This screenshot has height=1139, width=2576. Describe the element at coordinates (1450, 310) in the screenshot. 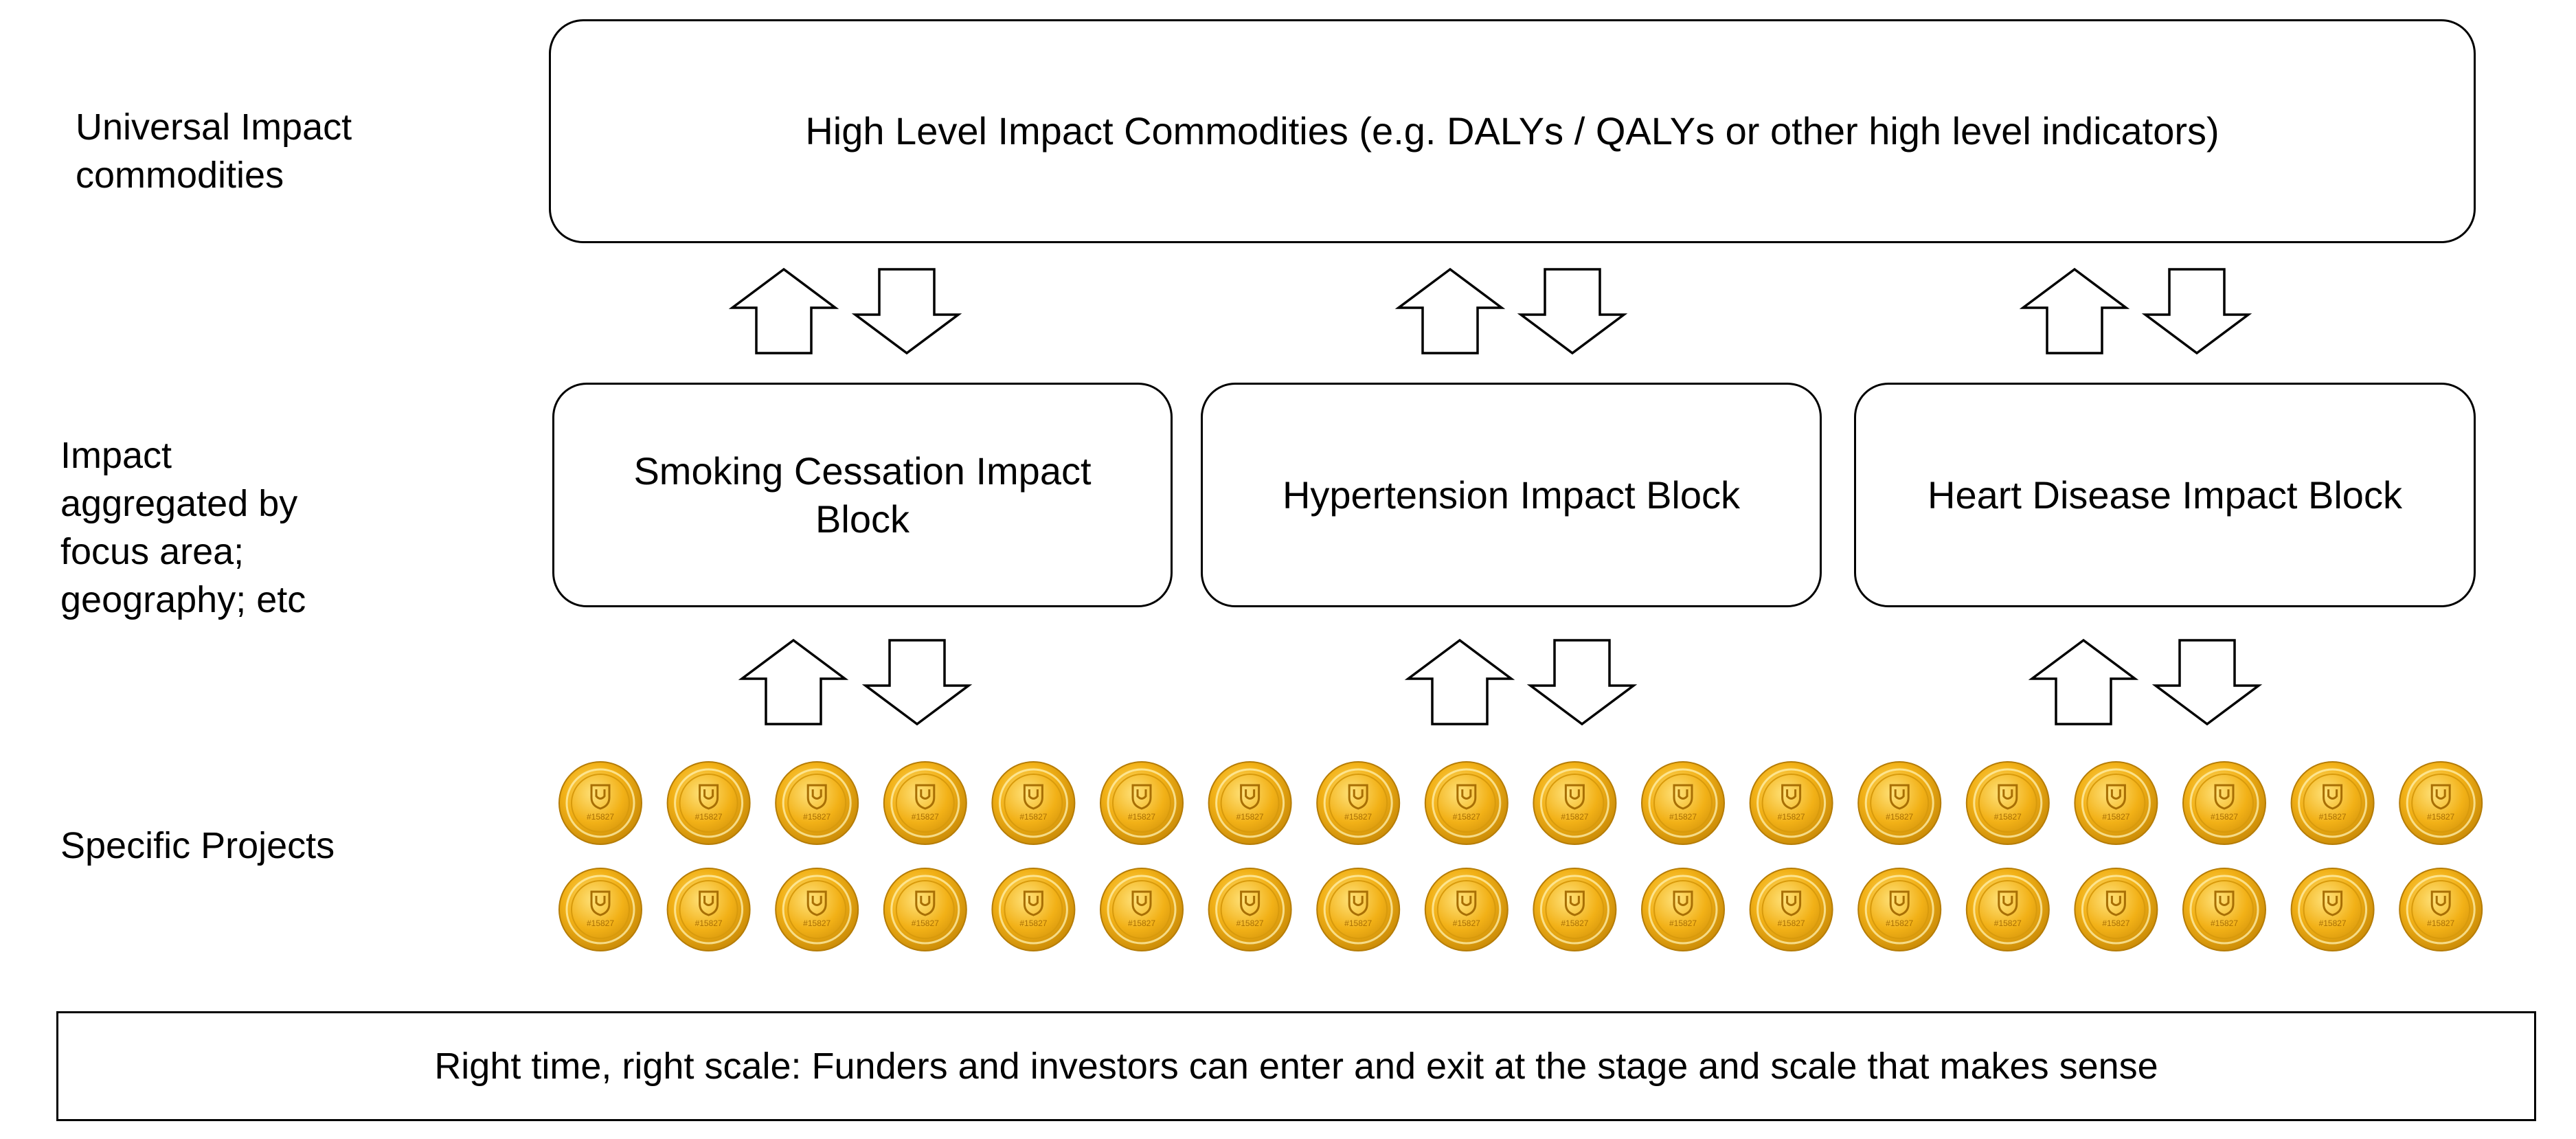

I see `arrow-up-hypertension-top-icon` at that location.